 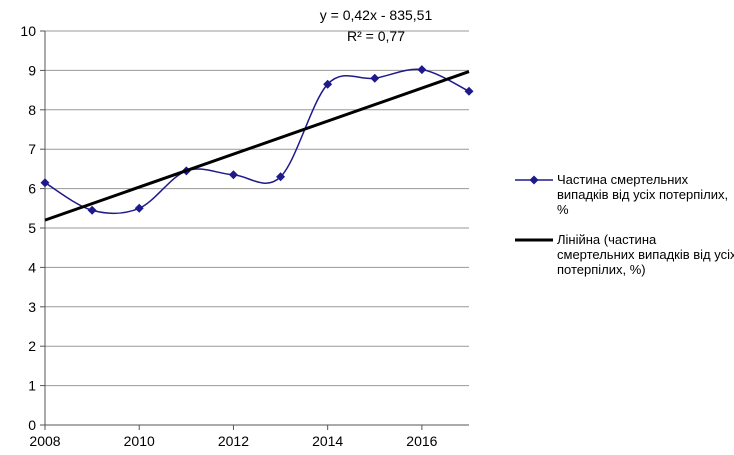 What do you see at coordinates (376, 15) in the screenshot?
I see `trend-equation: y = 0,42x - 835,51` at bounding box center [376, 15].